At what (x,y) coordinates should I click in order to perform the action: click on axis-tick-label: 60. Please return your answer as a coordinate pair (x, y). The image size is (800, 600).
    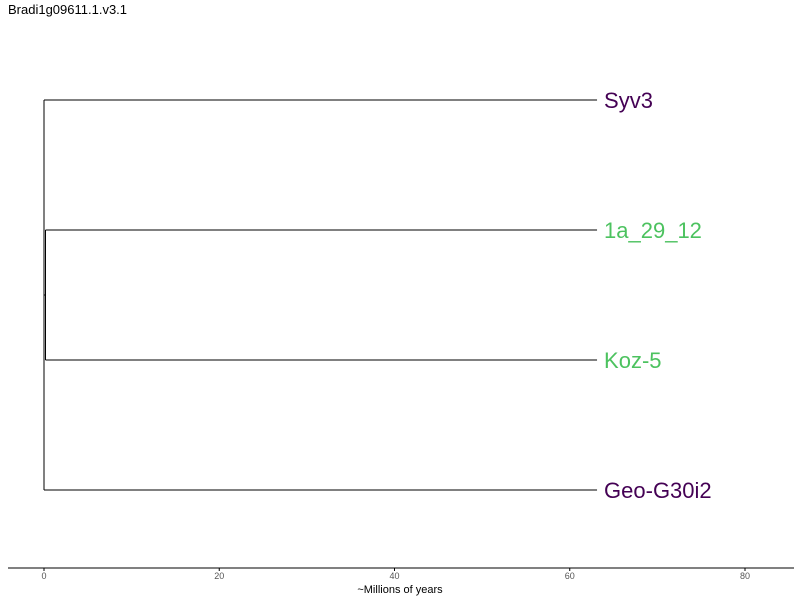
    Looking at the image, I should click on (570, 576).